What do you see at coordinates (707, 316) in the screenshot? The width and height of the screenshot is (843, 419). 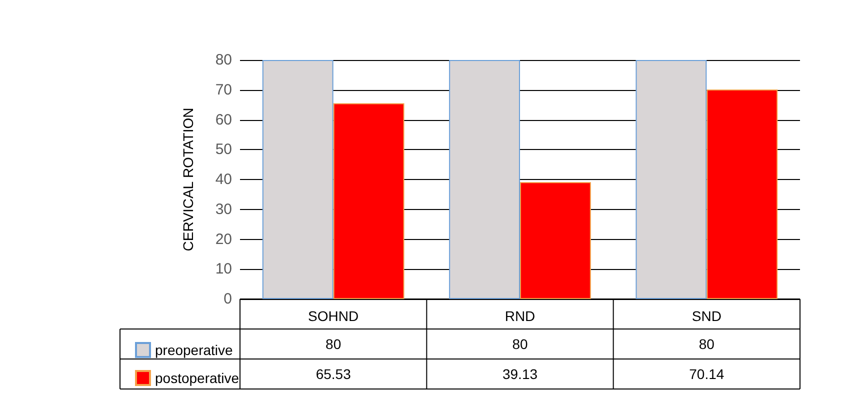 I see `x-tick-label: SND` at bounding box center [707, 316].